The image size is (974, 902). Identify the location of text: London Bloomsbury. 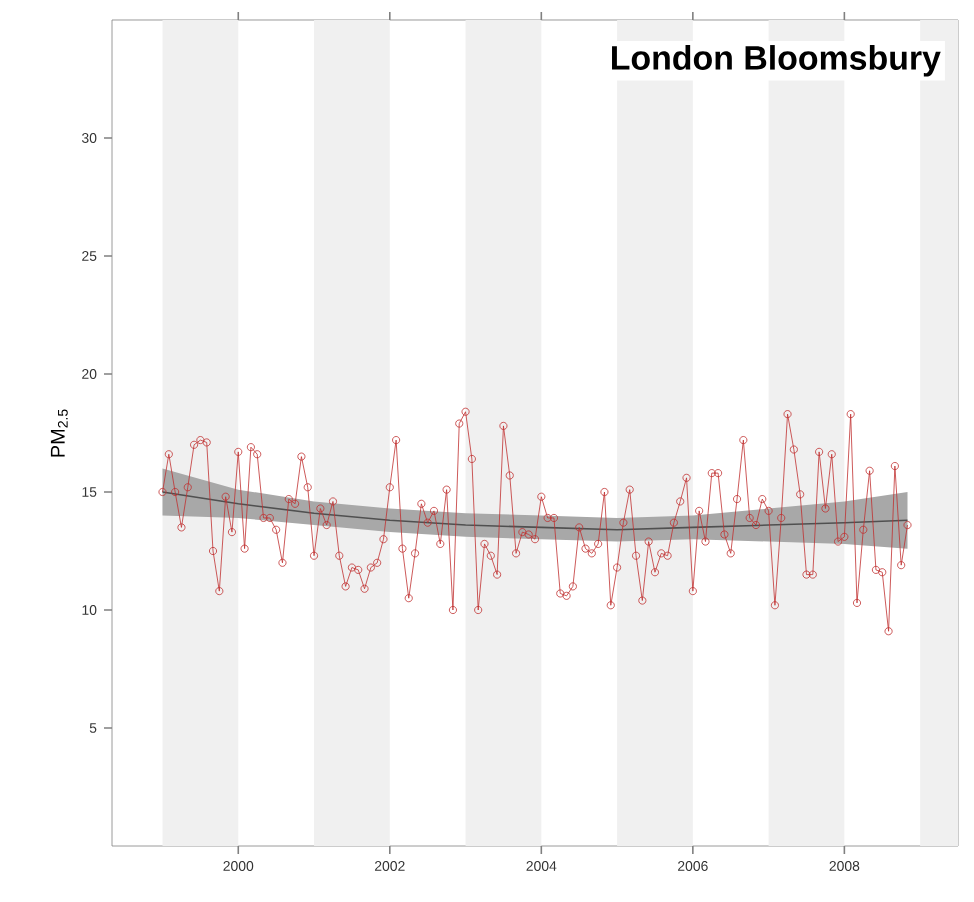
(776, 61).